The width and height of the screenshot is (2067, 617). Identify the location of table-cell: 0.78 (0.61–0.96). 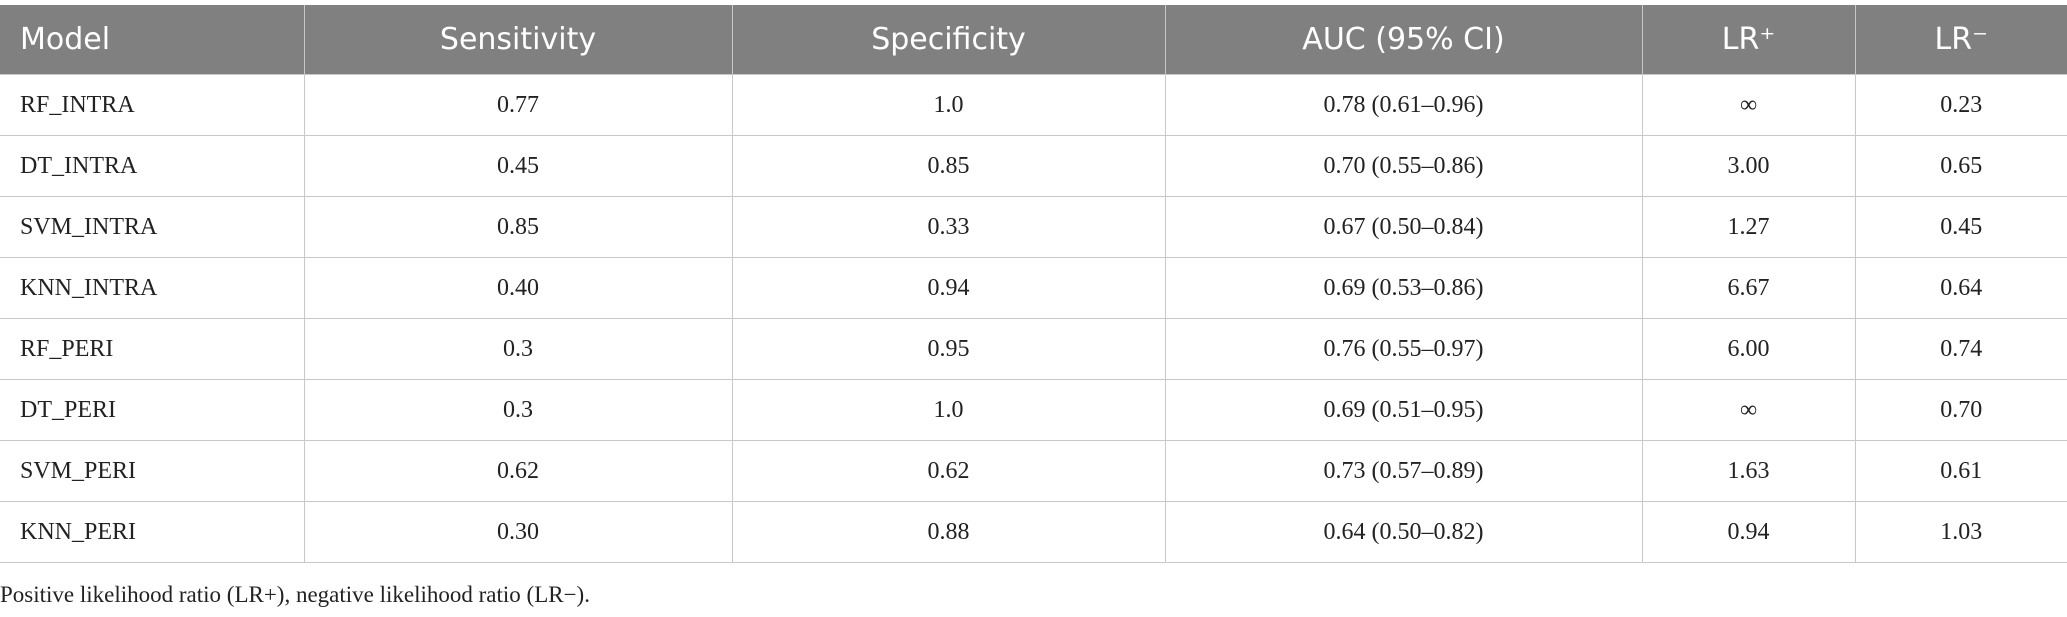
(1403, 105).